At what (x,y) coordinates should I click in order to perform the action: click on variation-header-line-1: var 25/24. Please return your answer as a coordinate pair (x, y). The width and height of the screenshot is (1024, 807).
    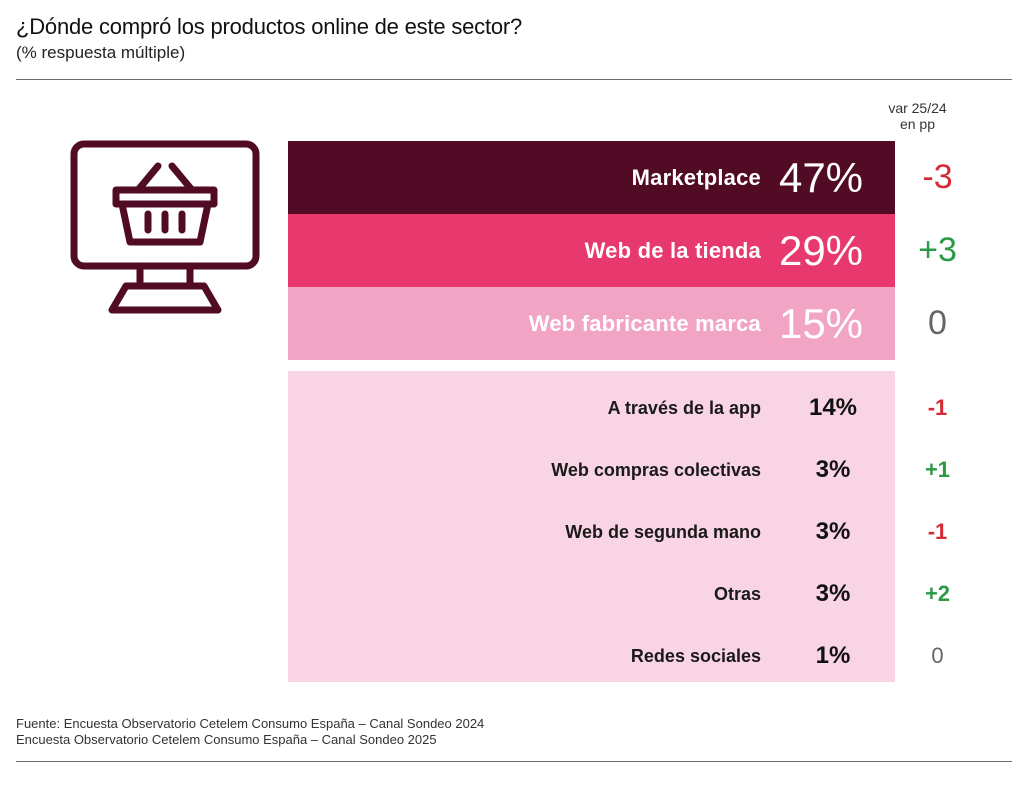
    Looking at the image, I should click on (917, 108).